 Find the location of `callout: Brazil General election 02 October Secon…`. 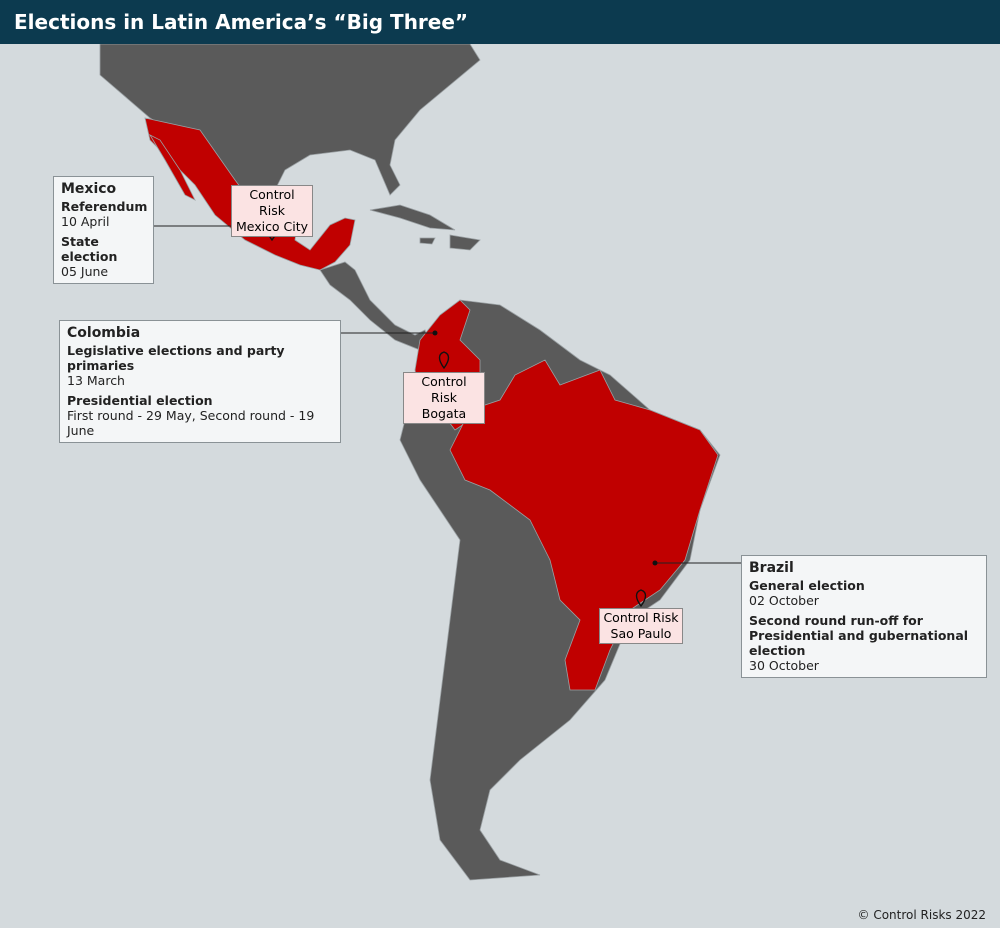

callout: Brazil General election 02 October Secon… is located at coordinates (864, 616).